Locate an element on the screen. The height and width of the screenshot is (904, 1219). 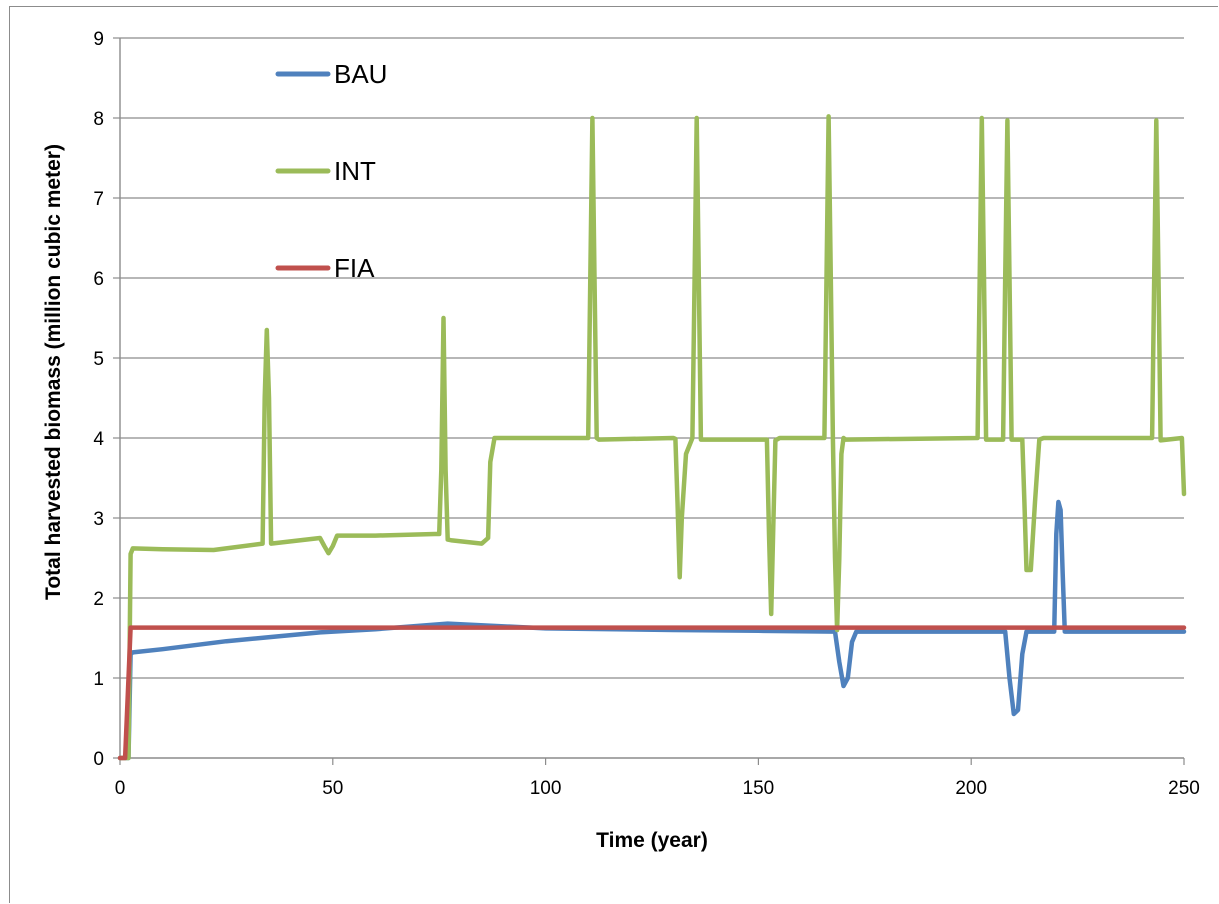
y-tick-label-4: 4 is located at coordinates (98, 439).